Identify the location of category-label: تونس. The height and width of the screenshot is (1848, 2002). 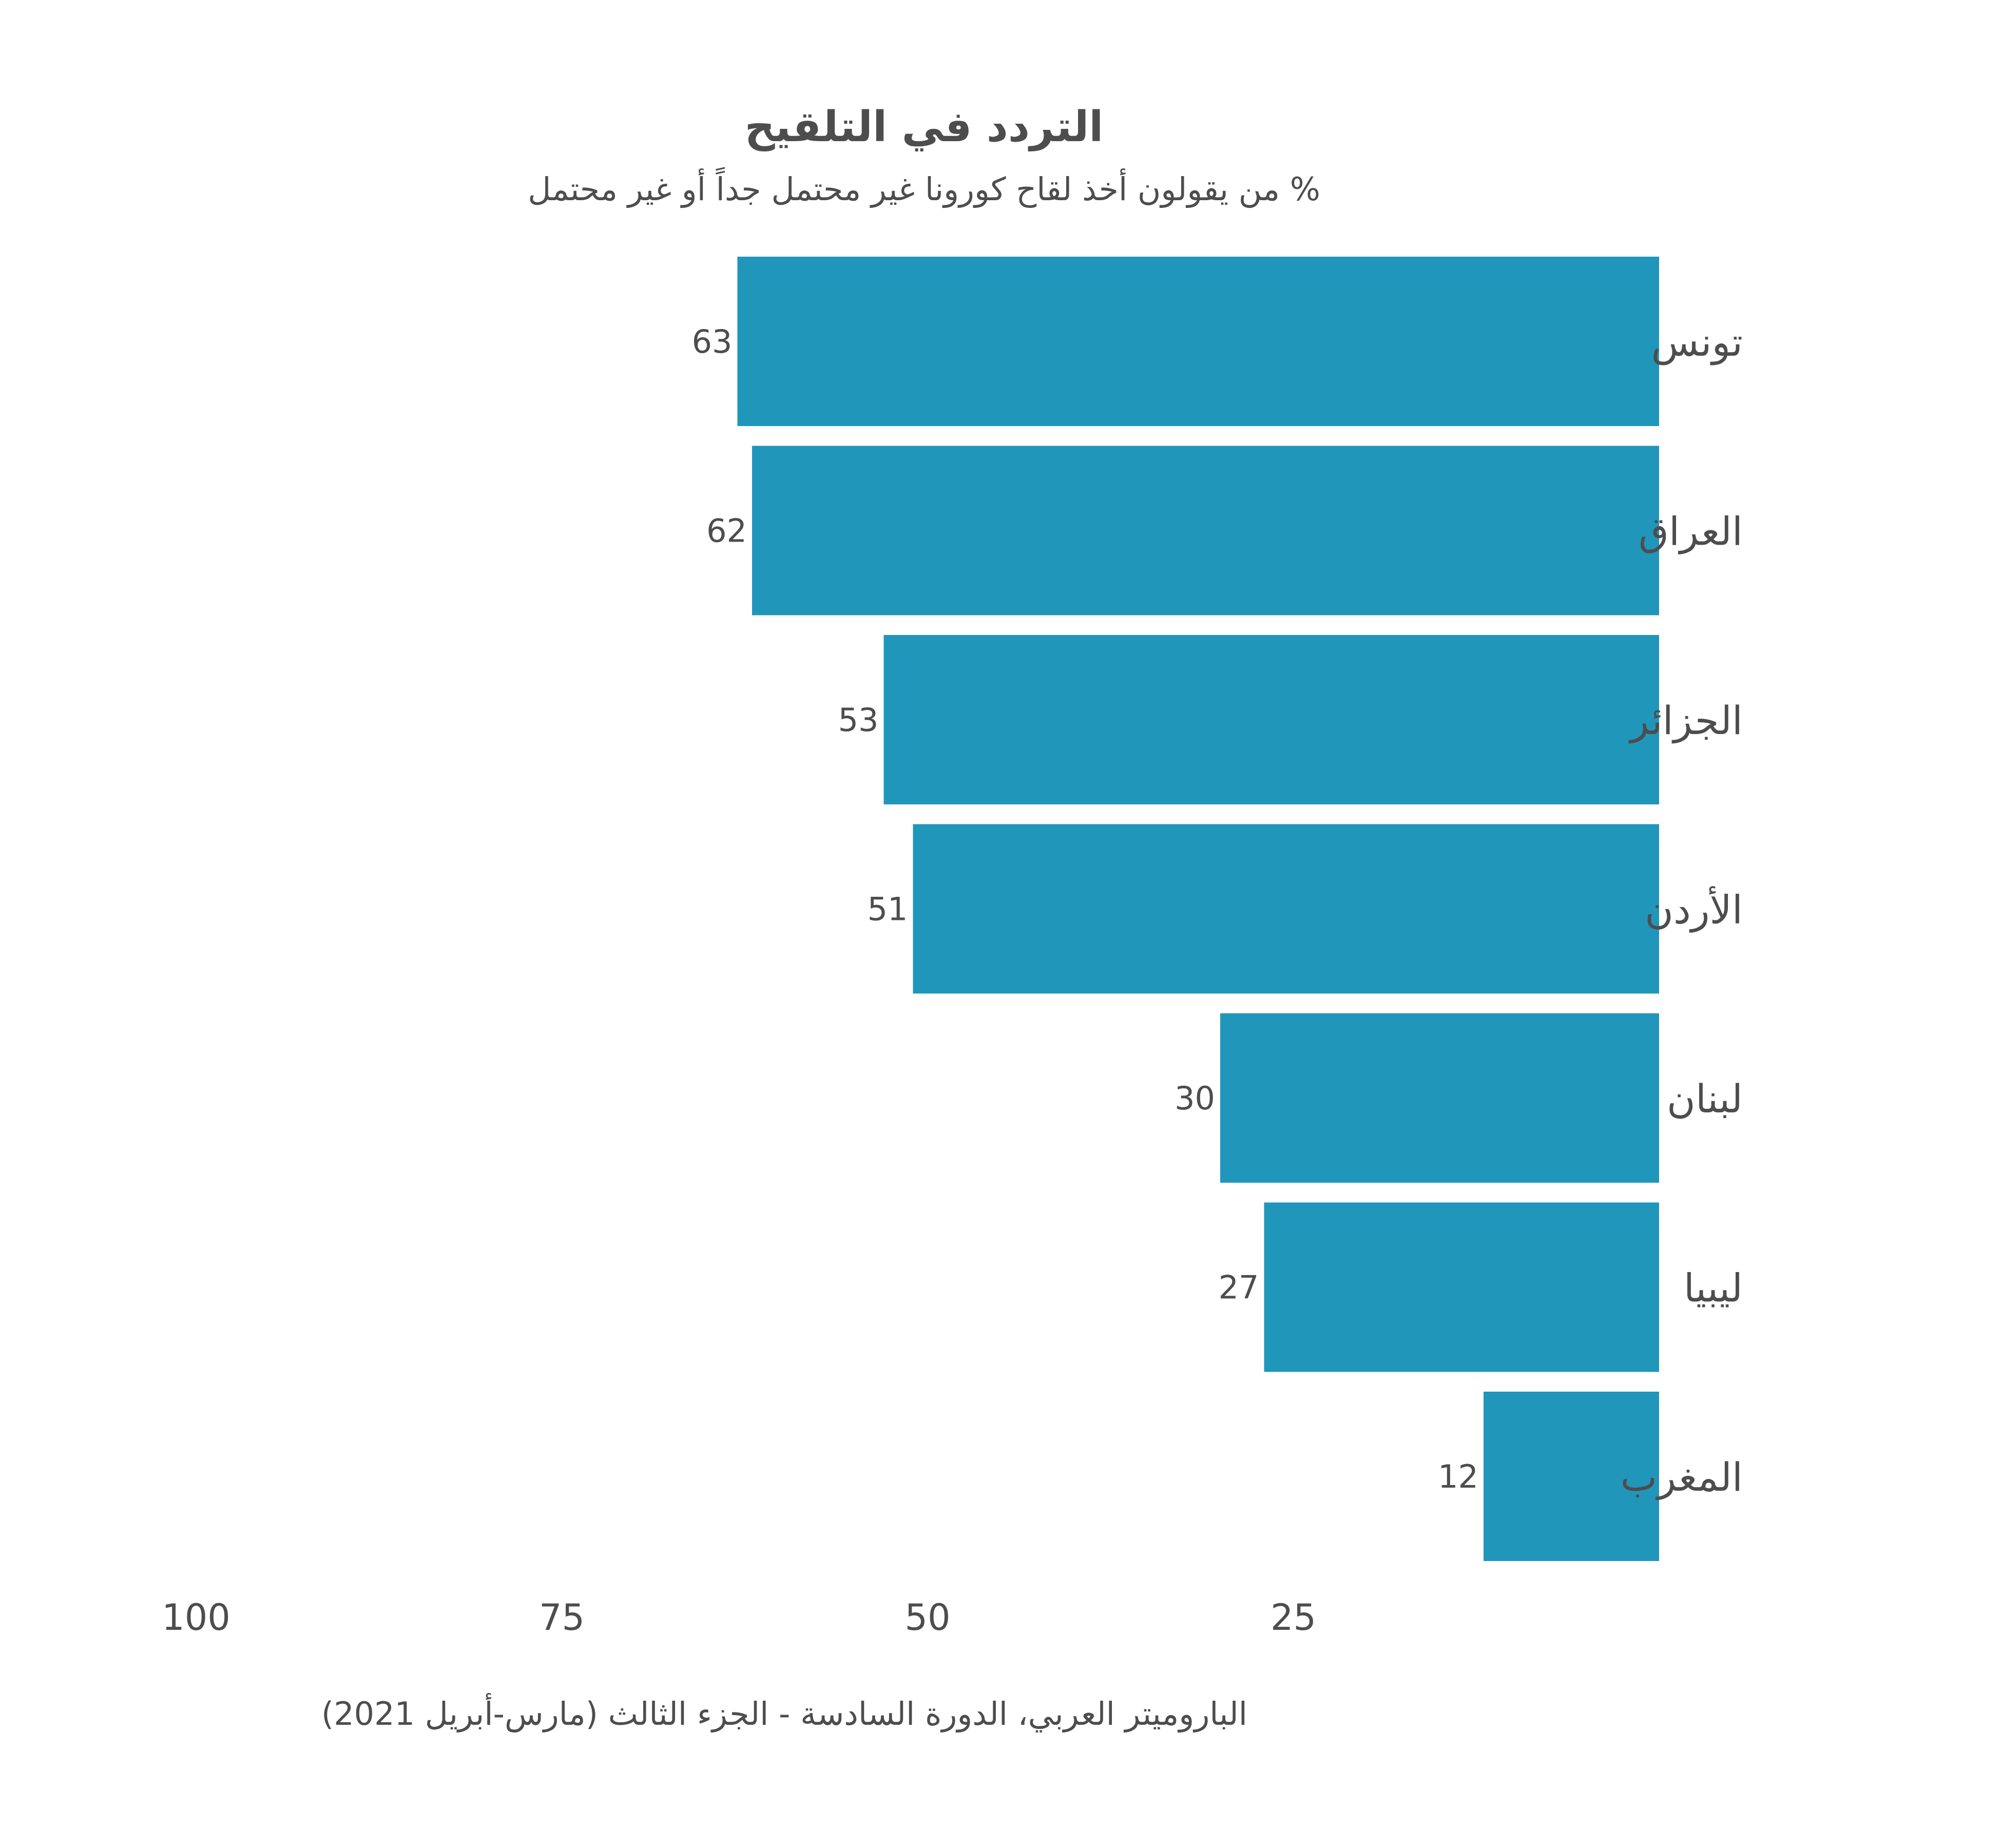
(1697, 342).